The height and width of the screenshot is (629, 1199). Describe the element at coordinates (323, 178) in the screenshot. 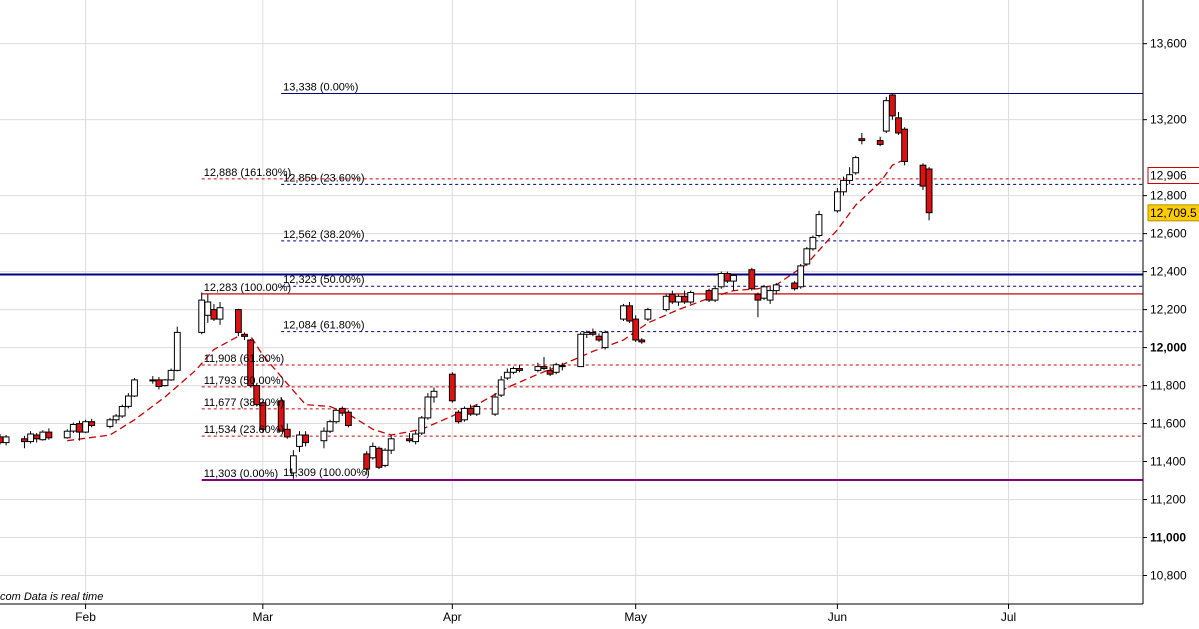

I see `fib-level-label: 12,859 (23.60%)` at that location.